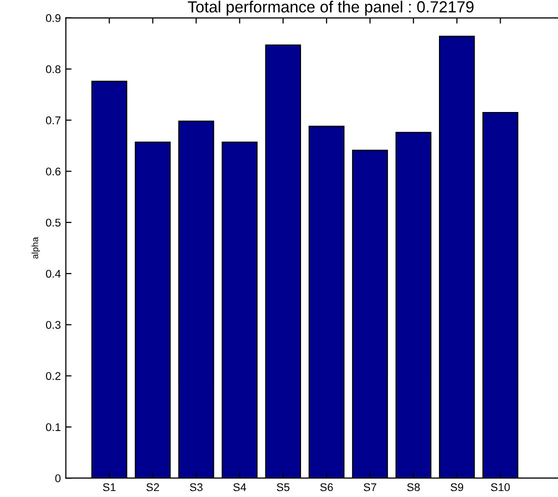  Describe the element at coordinates (239, 487) in the screenshot. I see `x-tick-label: S4` at that location.